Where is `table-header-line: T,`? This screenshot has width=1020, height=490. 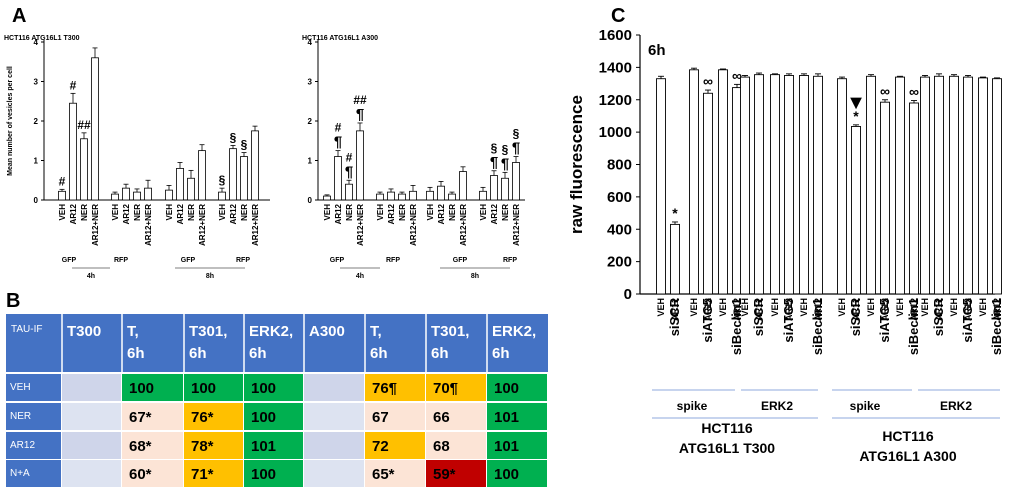
table-header-line: T, is located at coordinates (133, 331).